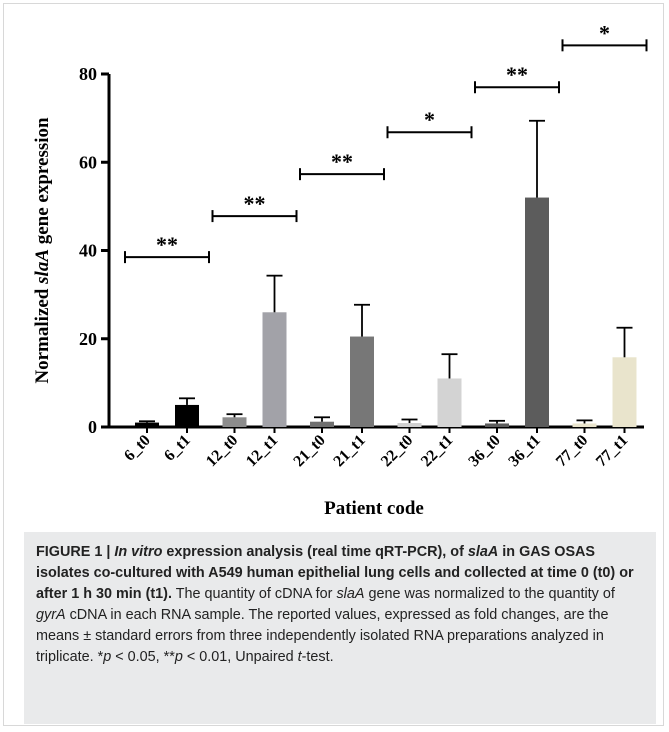 The height and width of the screenshot is (732, 669). What do you see at coordinates (254, 594) in the screenshot?
I see `caption-body-1: The quantity of cDNA for` at bounding box center [254, 594].